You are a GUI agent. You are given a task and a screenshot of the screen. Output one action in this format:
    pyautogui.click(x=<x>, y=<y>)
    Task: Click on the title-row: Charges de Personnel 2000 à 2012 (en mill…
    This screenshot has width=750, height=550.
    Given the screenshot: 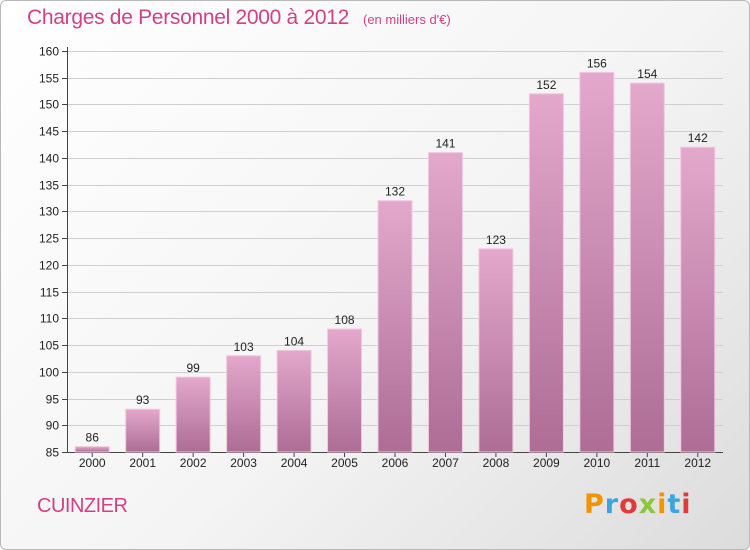 What is the action you would take?
    pyautogui.click(x=239, y=18)
    